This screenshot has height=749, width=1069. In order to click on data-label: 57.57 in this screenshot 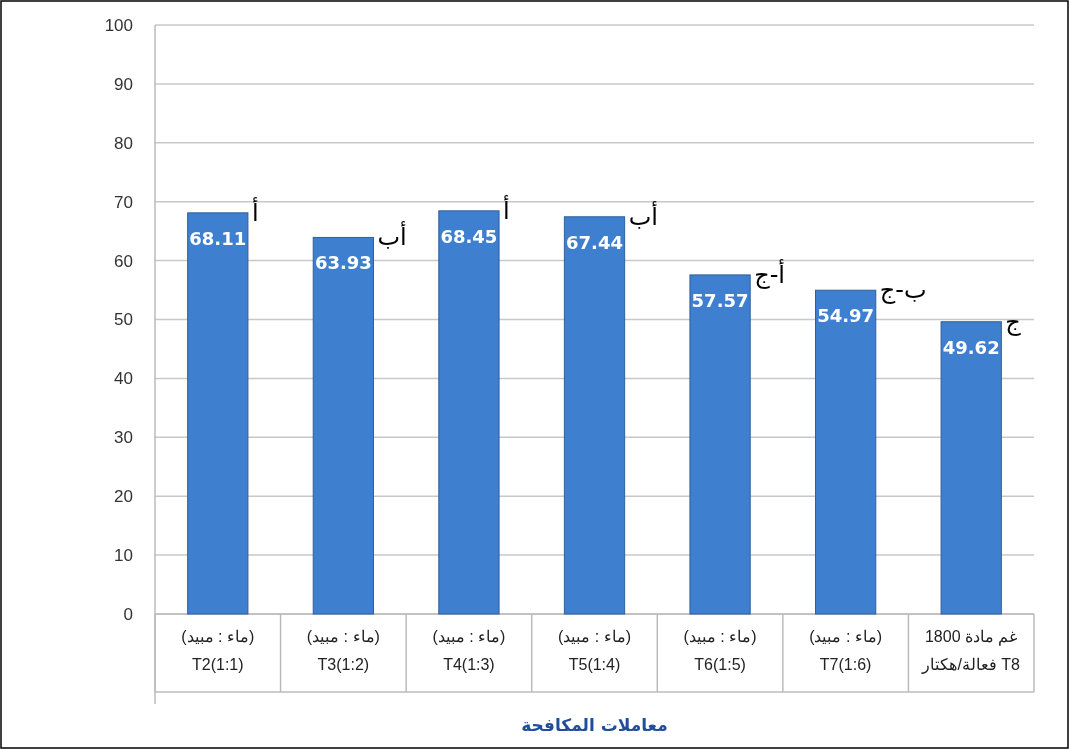, I will do `click(720, 300)`.